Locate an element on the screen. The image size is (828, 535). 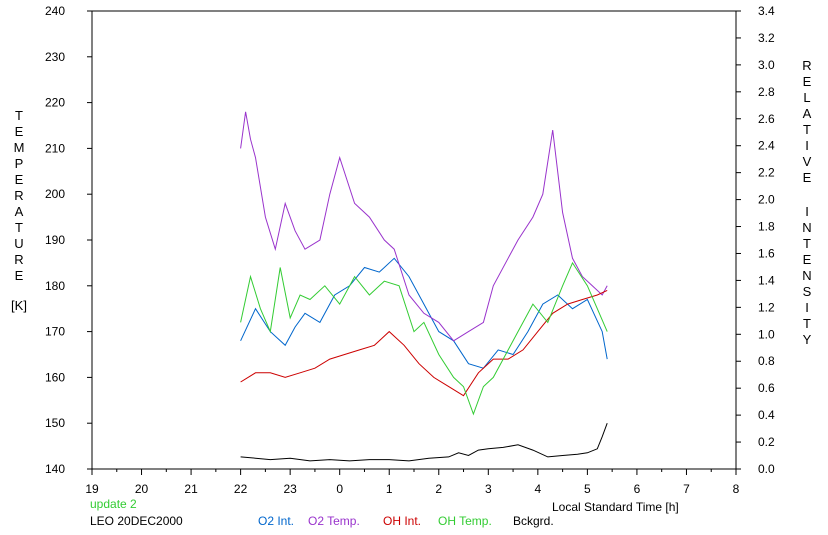
series-line-bckgrd is located at coordinates (424, 442).